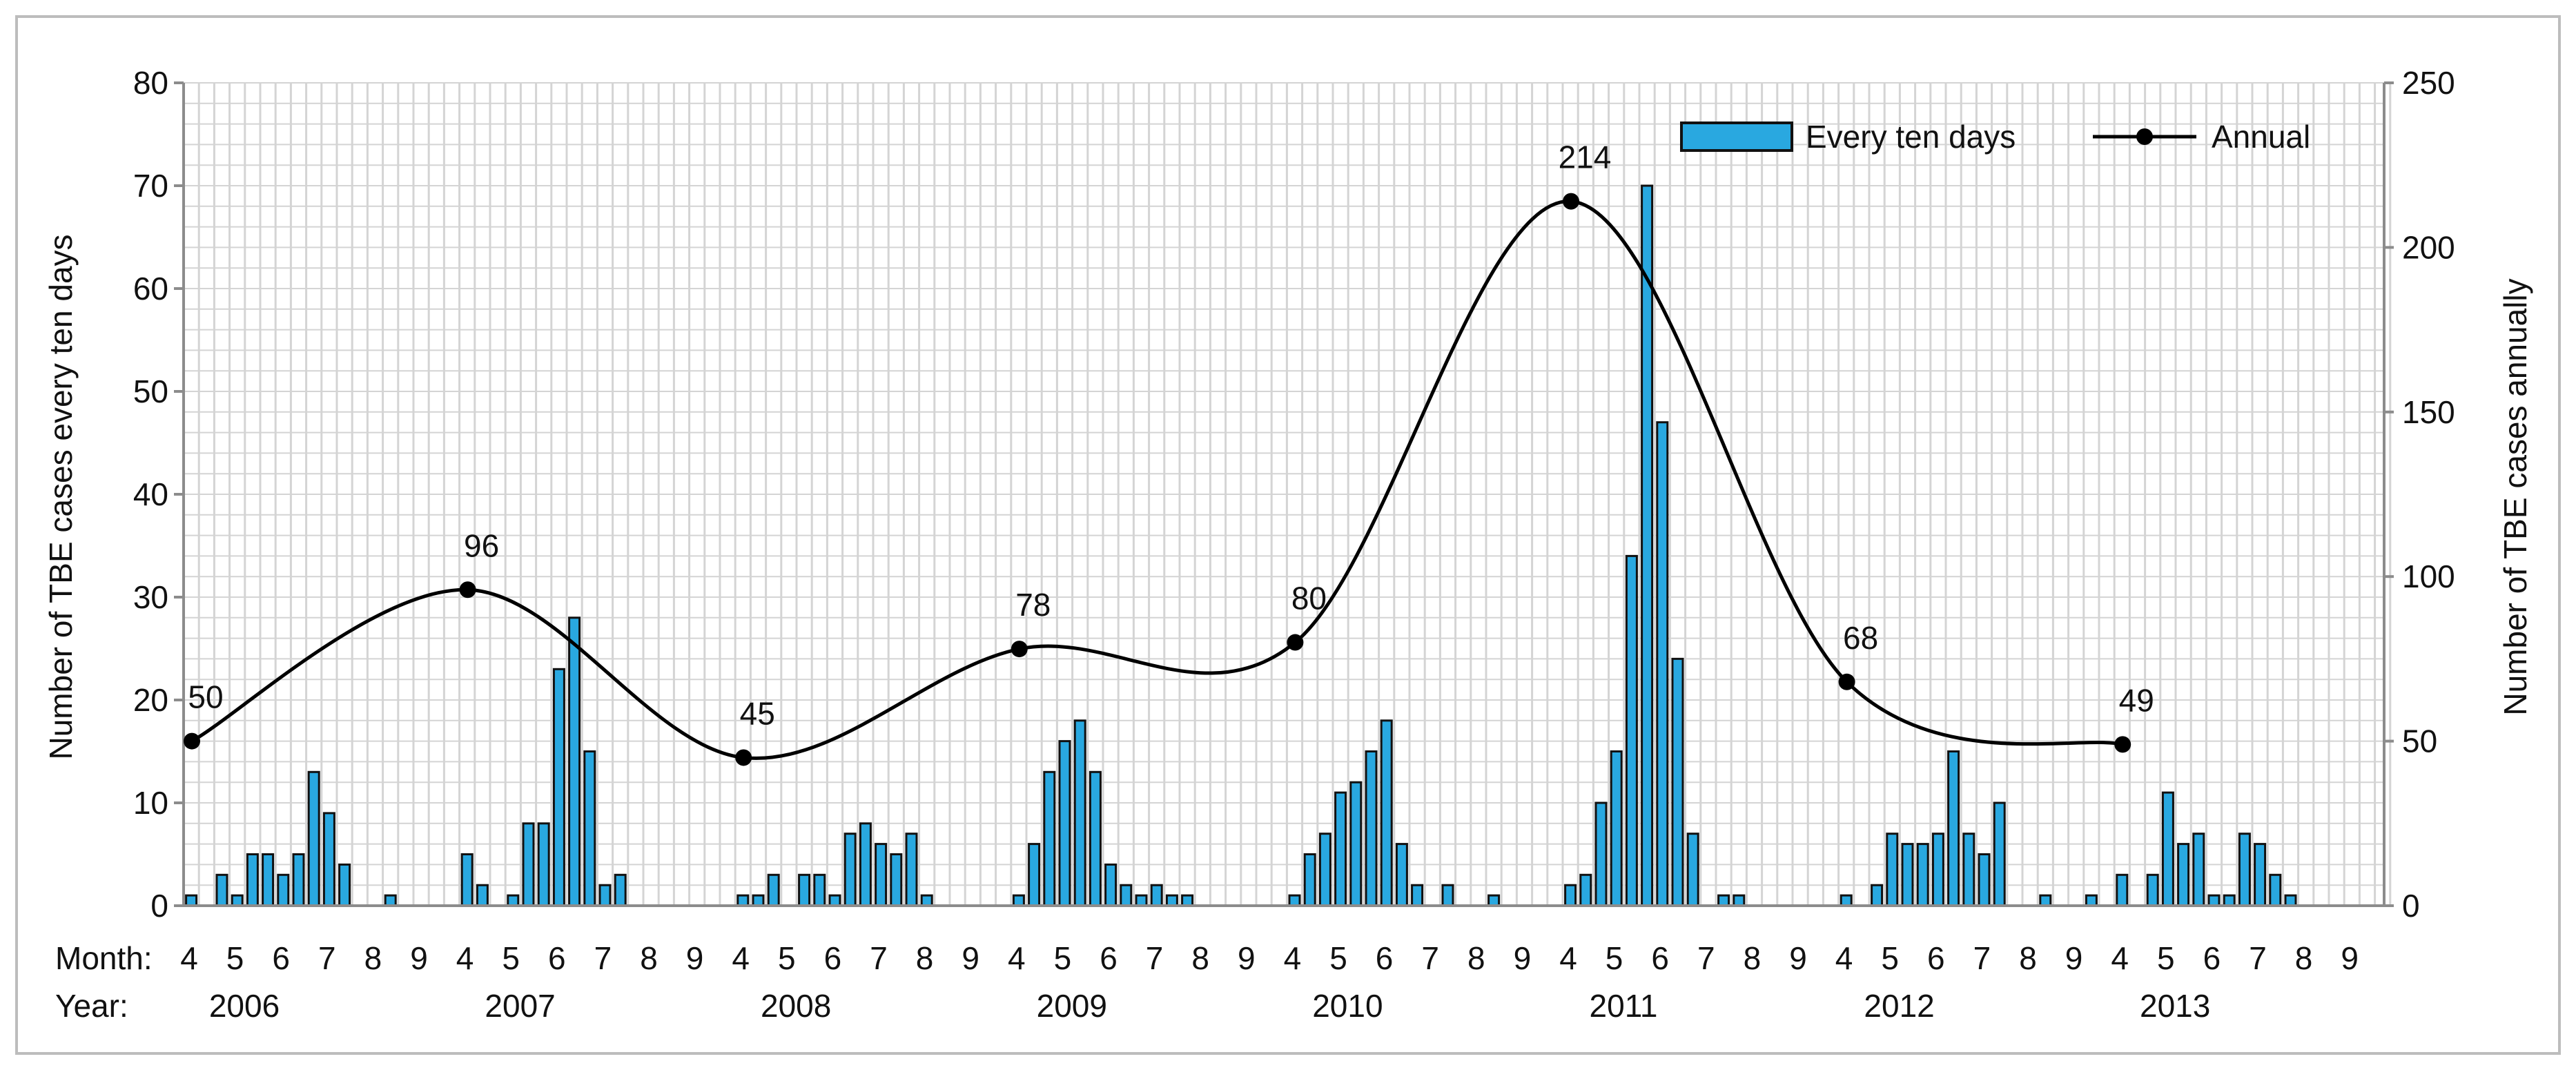 This screenshot has width=2576, height=1070. Describe the element at coordinates (1899, 1006) in the screenshot. I see `year-tick-label: 2012` at that location.